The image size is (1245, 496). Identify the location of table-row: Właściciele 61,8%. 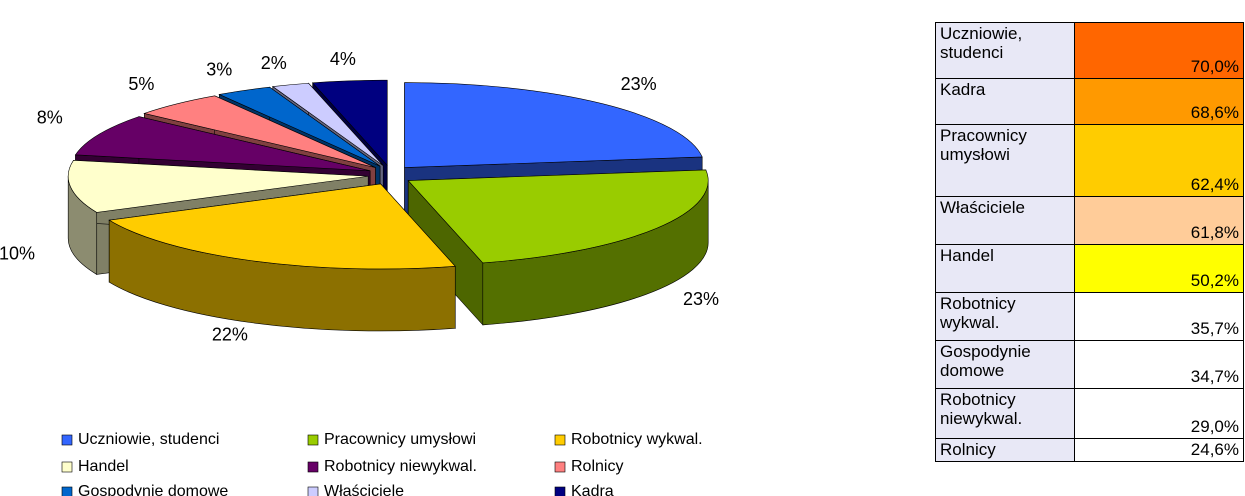
(1089, 220).